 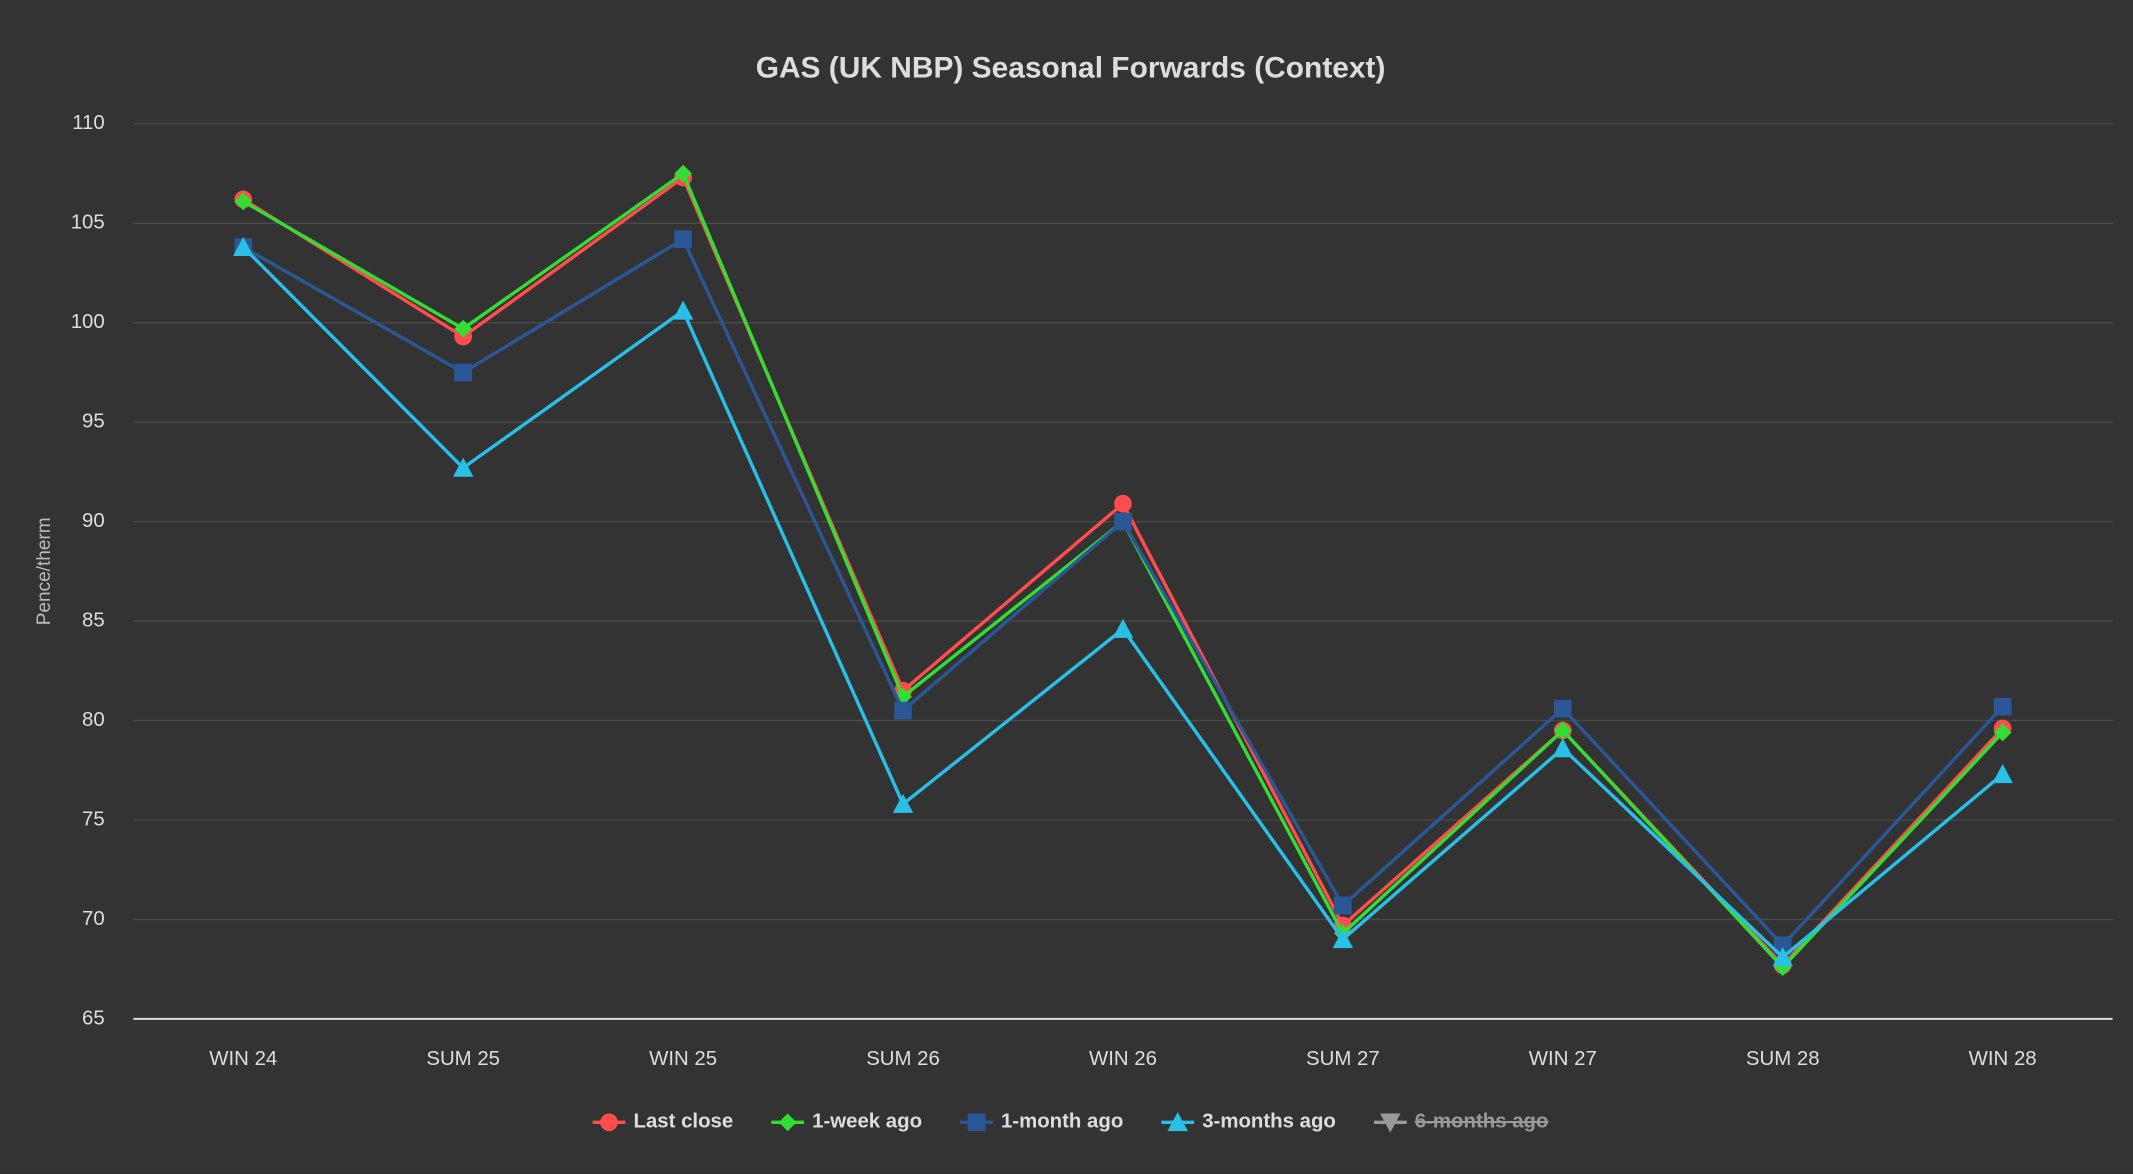 I want to click on y-axis-label: Pence/therm, so click(x=44, y=571).